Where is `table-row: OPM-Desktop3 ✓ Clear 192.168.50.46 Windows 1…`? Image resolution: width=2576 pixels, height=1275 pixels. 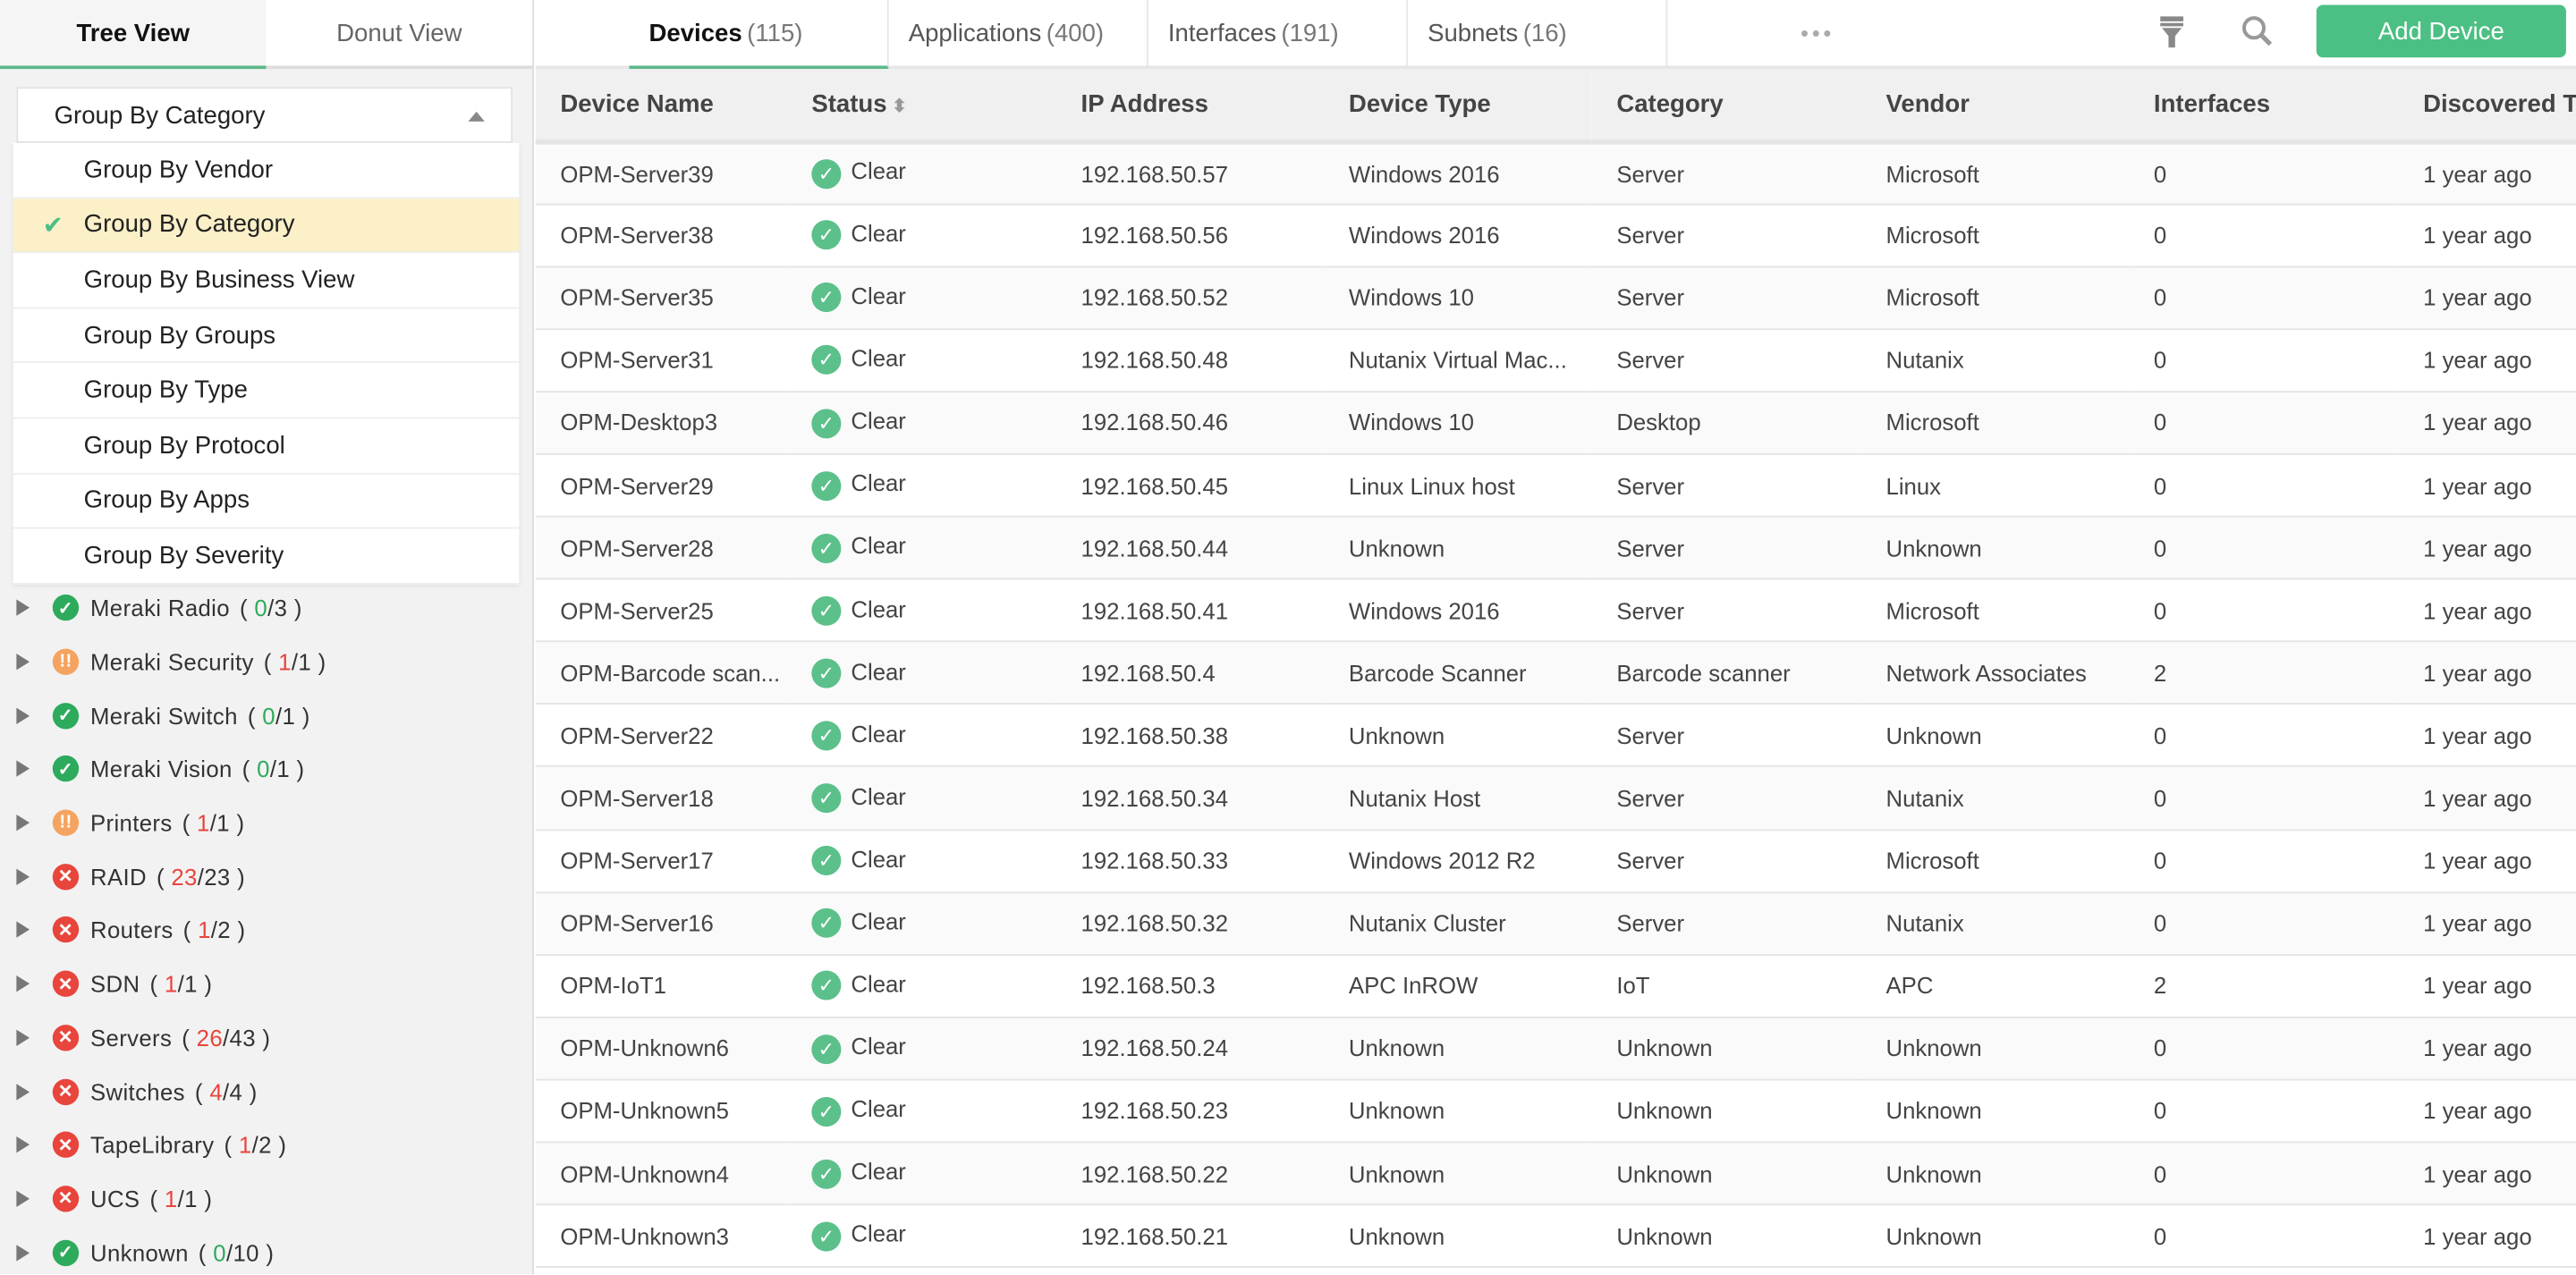
table-row: OPM-Desktop3 ✓ Clear 192.168.50.46 Windows 1… is located at coordinates (1555, 423).